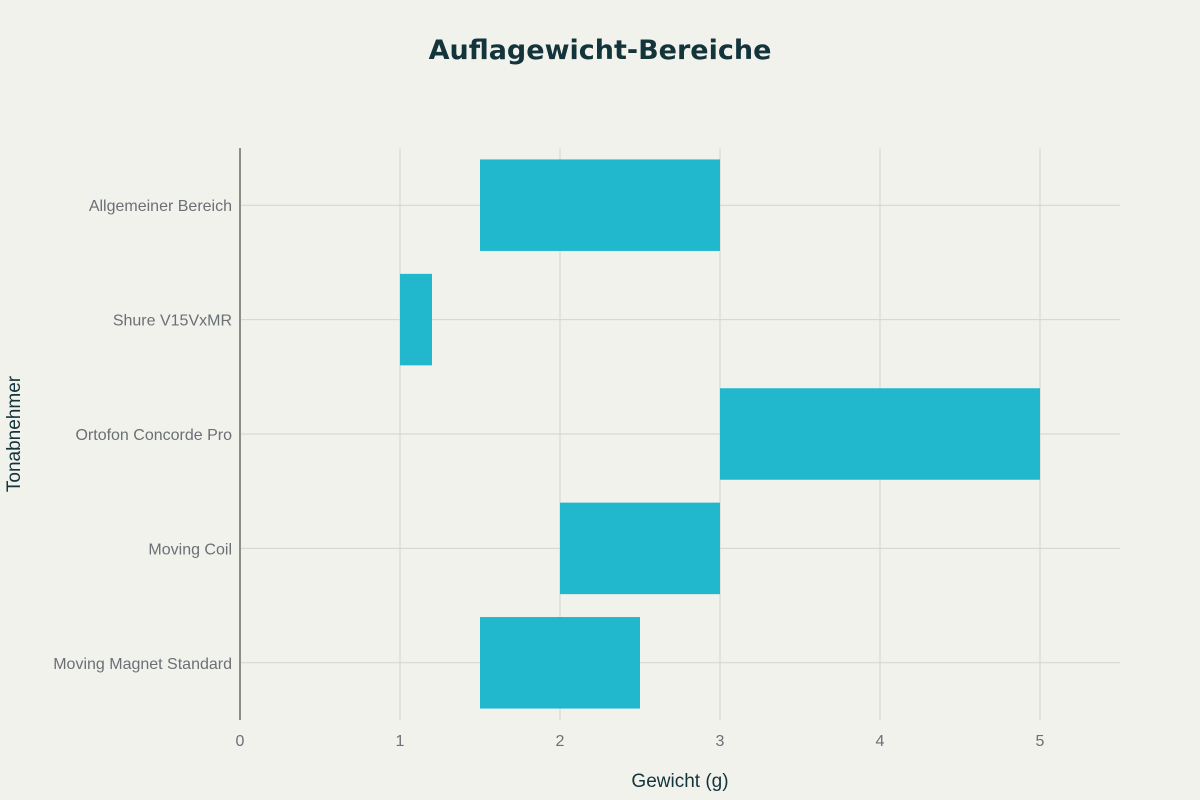 The height and width of the screenshot is (800, 1200). I want to click on x-tick-label: 0, so click(240, 741).